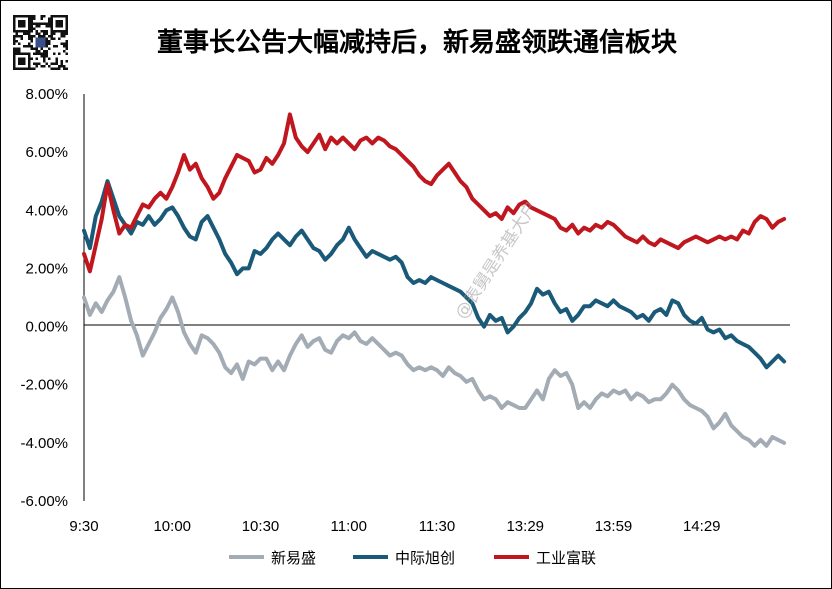  I want to click on x-tick-label: 11:30, so click(437, 526).